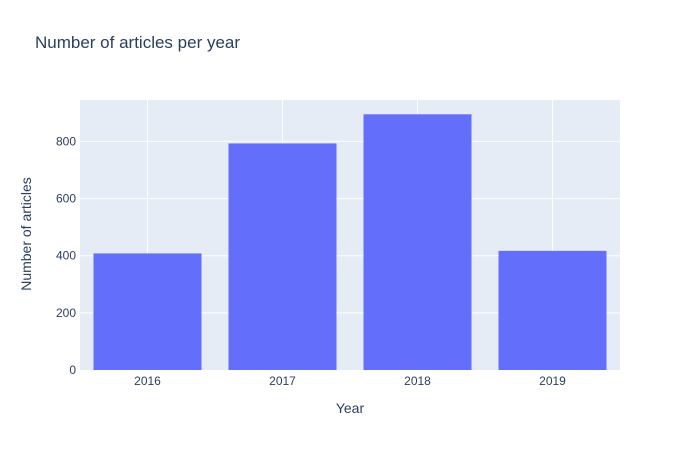 The image size is (700, 450). I want to click on y-tick-label-800: 800, so click(66, 141).